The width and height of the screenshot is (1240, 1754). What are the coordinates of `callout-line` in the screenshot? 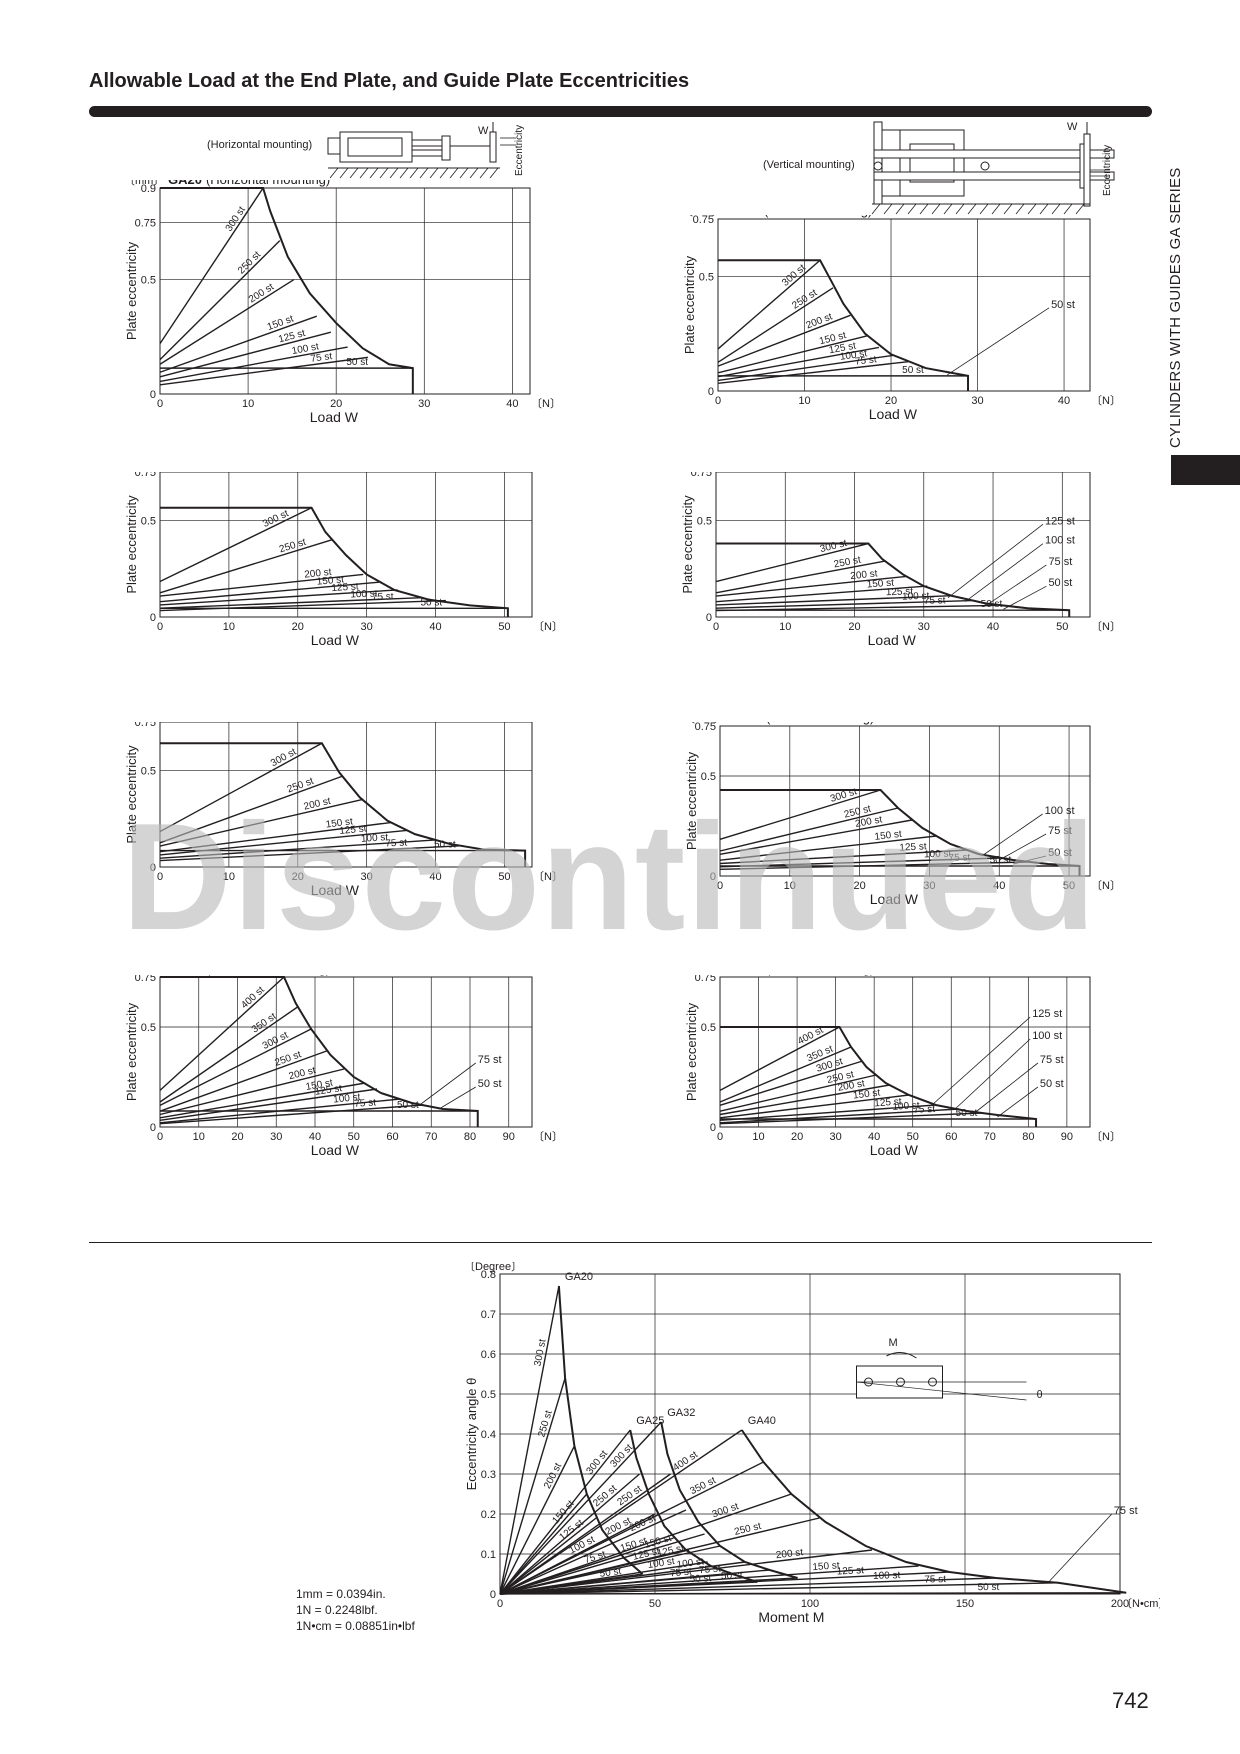 It's located at (1006, 1088).